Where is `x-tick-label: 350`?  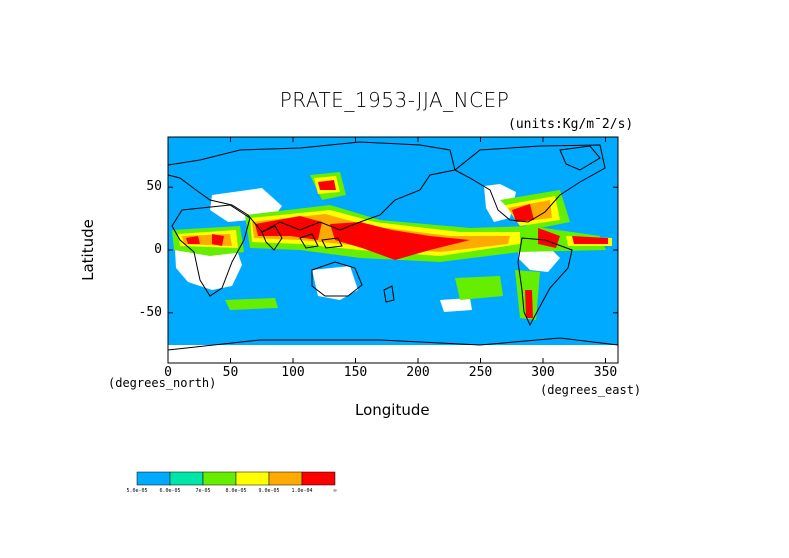
x-tick-label: 350 is located at coordinates (605, 372).